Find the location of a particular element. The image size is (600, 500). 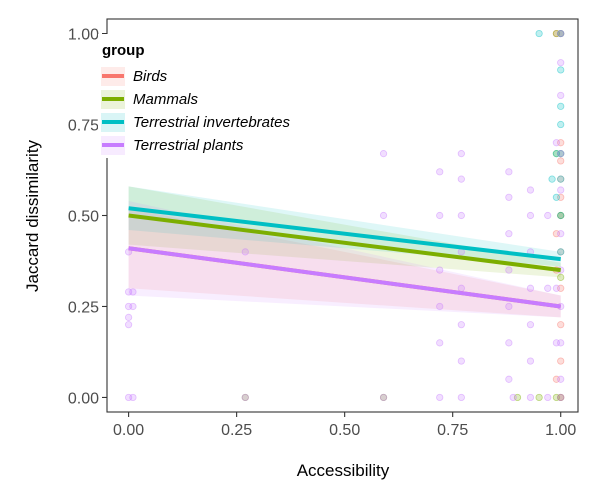

y-axis-title: Jaccard dissimilarity is located at coordinates (32, 215).